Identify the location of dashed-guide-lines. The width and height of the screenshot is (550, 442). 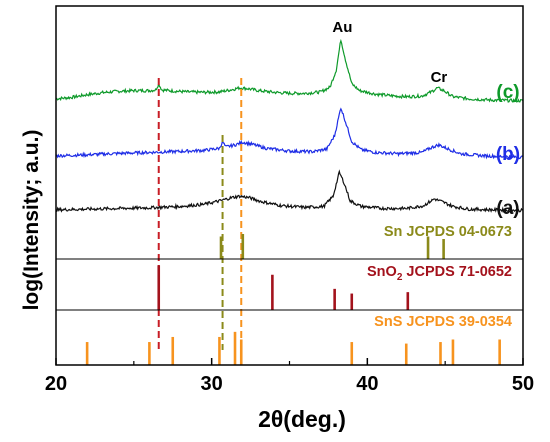
(200, 214).